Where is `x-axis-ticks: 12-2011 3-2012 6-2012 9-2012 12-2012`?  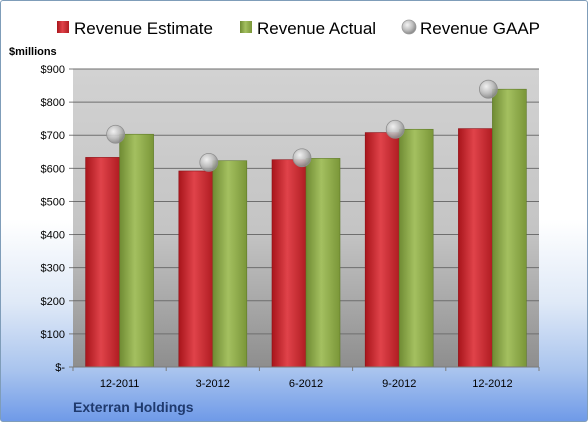
x-axis-ticks: 12-2011 3-2012 6-2012 9-2012 12-2012 is located at coordinates (306, 378).